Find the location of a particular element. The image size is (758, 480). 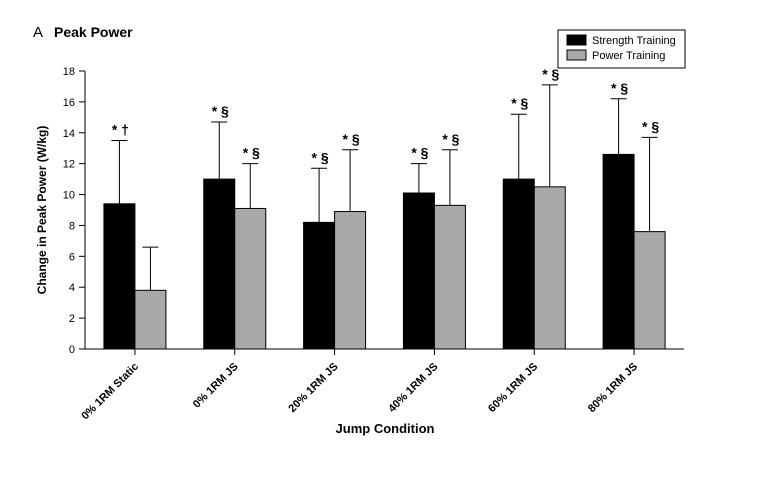

y-tick-label: 6 is located at coordinates (72, 257).